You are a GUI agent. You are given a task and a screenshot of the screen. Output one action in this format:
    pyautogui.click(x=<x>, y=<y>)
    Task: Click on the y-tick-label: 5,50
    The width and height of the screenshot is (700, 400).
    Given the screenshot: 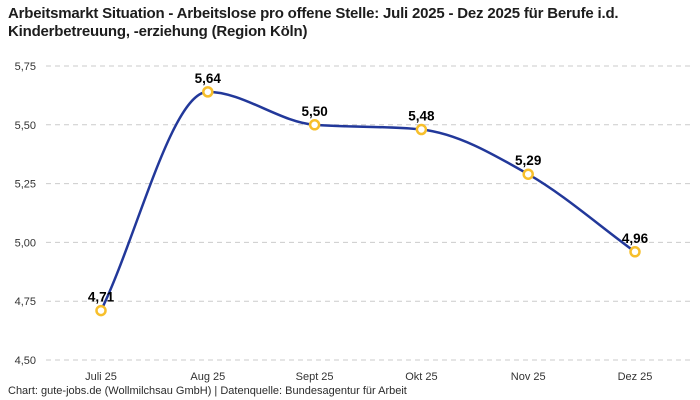 What is the action you would take?
    pyautogui.click(x=25, y=126)
    